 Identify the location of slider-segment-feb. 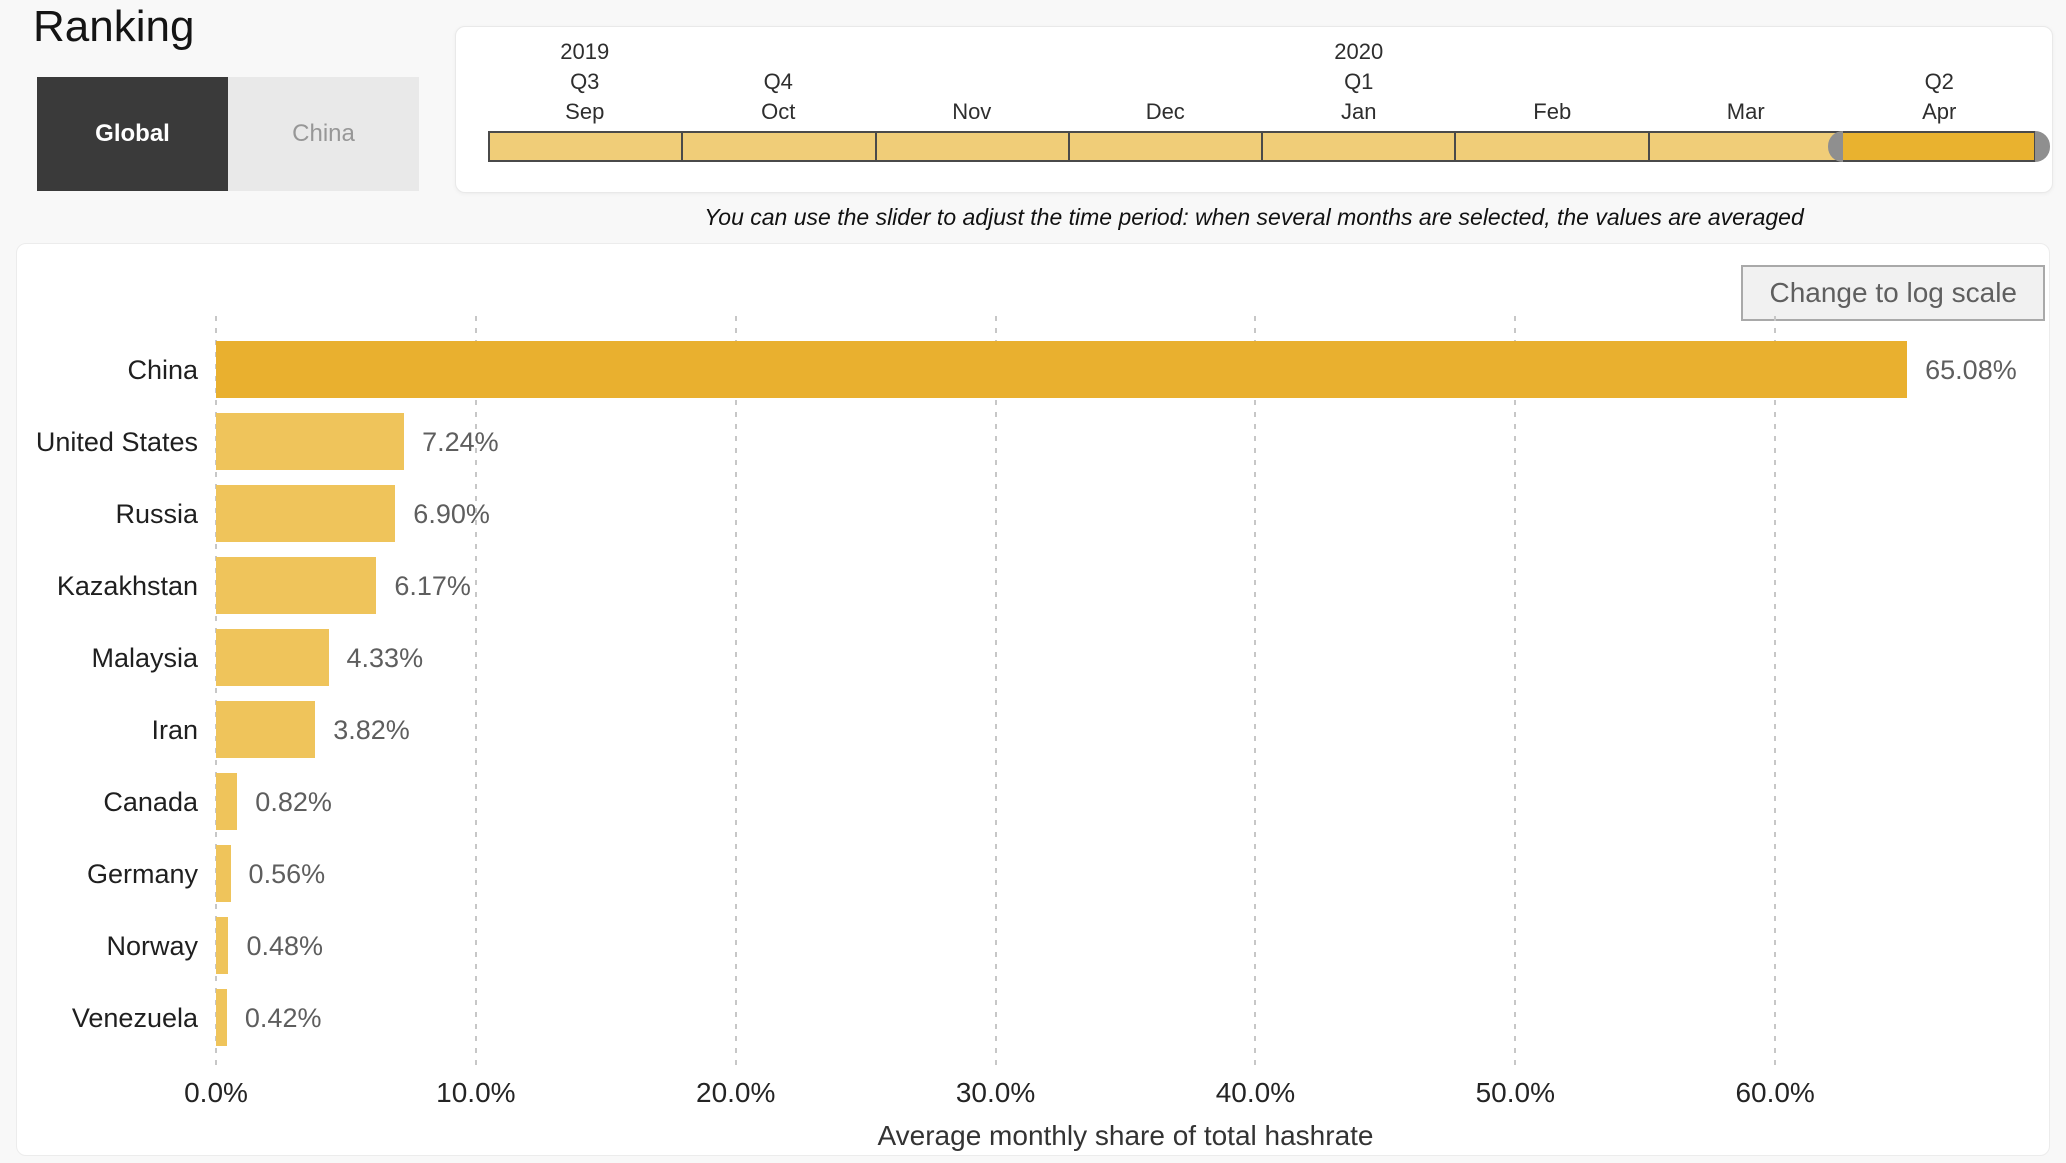
(1552, 146).